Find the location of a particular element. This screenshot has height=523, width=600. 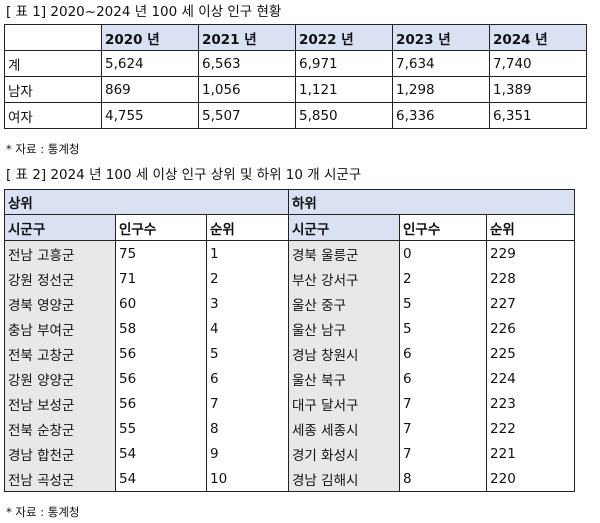

table1-col-2022: 2022 년 is located at coordinates (344, 37).